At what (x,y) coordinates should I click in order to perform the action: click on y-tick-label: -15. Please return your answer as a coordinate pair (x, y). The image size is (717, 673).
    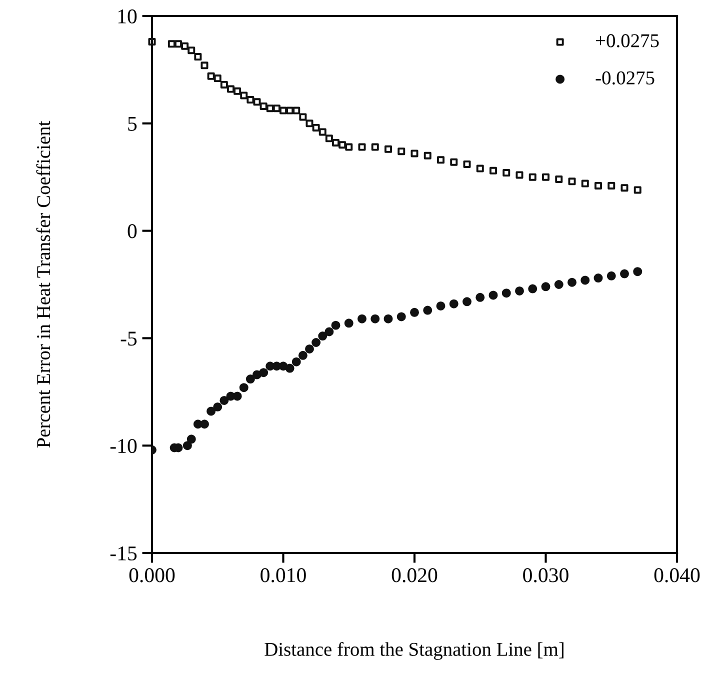
    Looking at the image, I should click on (123, 553).